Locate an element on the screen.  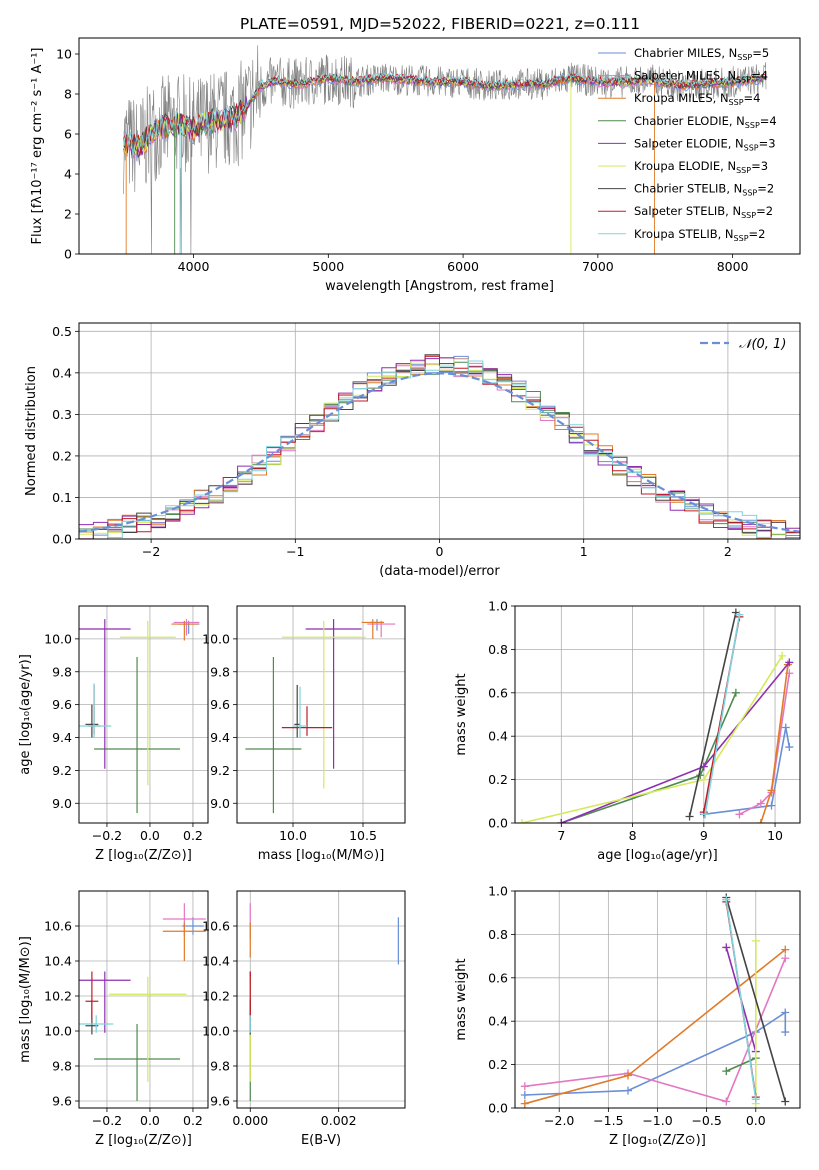
x-tick-label: −0.5 is located at coordinates (706, 1120).